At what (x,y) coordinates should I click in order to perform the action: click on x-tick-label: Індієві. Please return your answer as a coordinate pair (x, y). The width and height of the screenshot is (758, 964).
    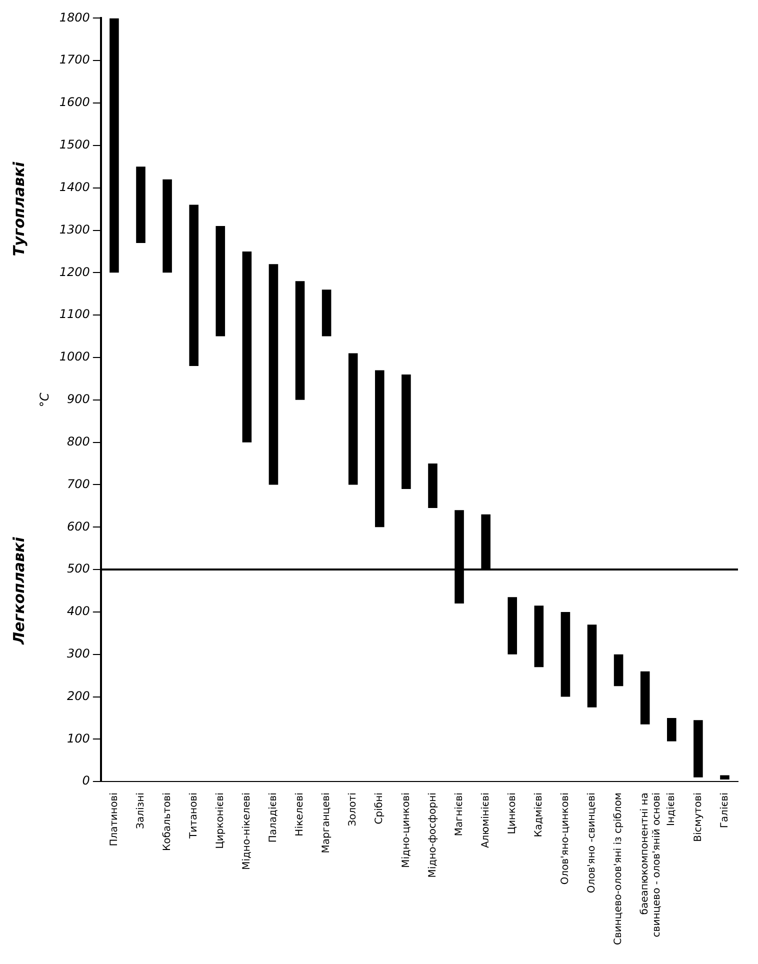
    Looking at the image, I should click on (672, 809).